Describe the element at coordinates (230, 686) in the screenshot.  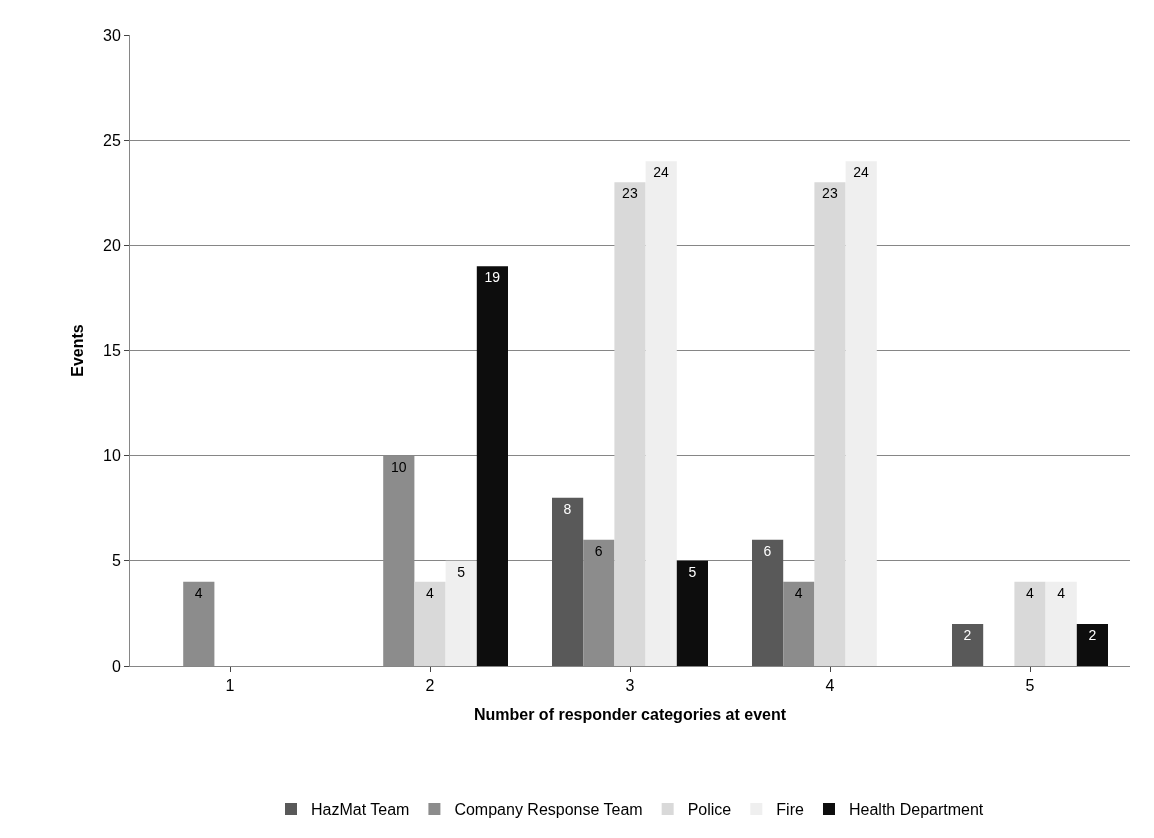
I see `x-tick-label: 1` at that location.